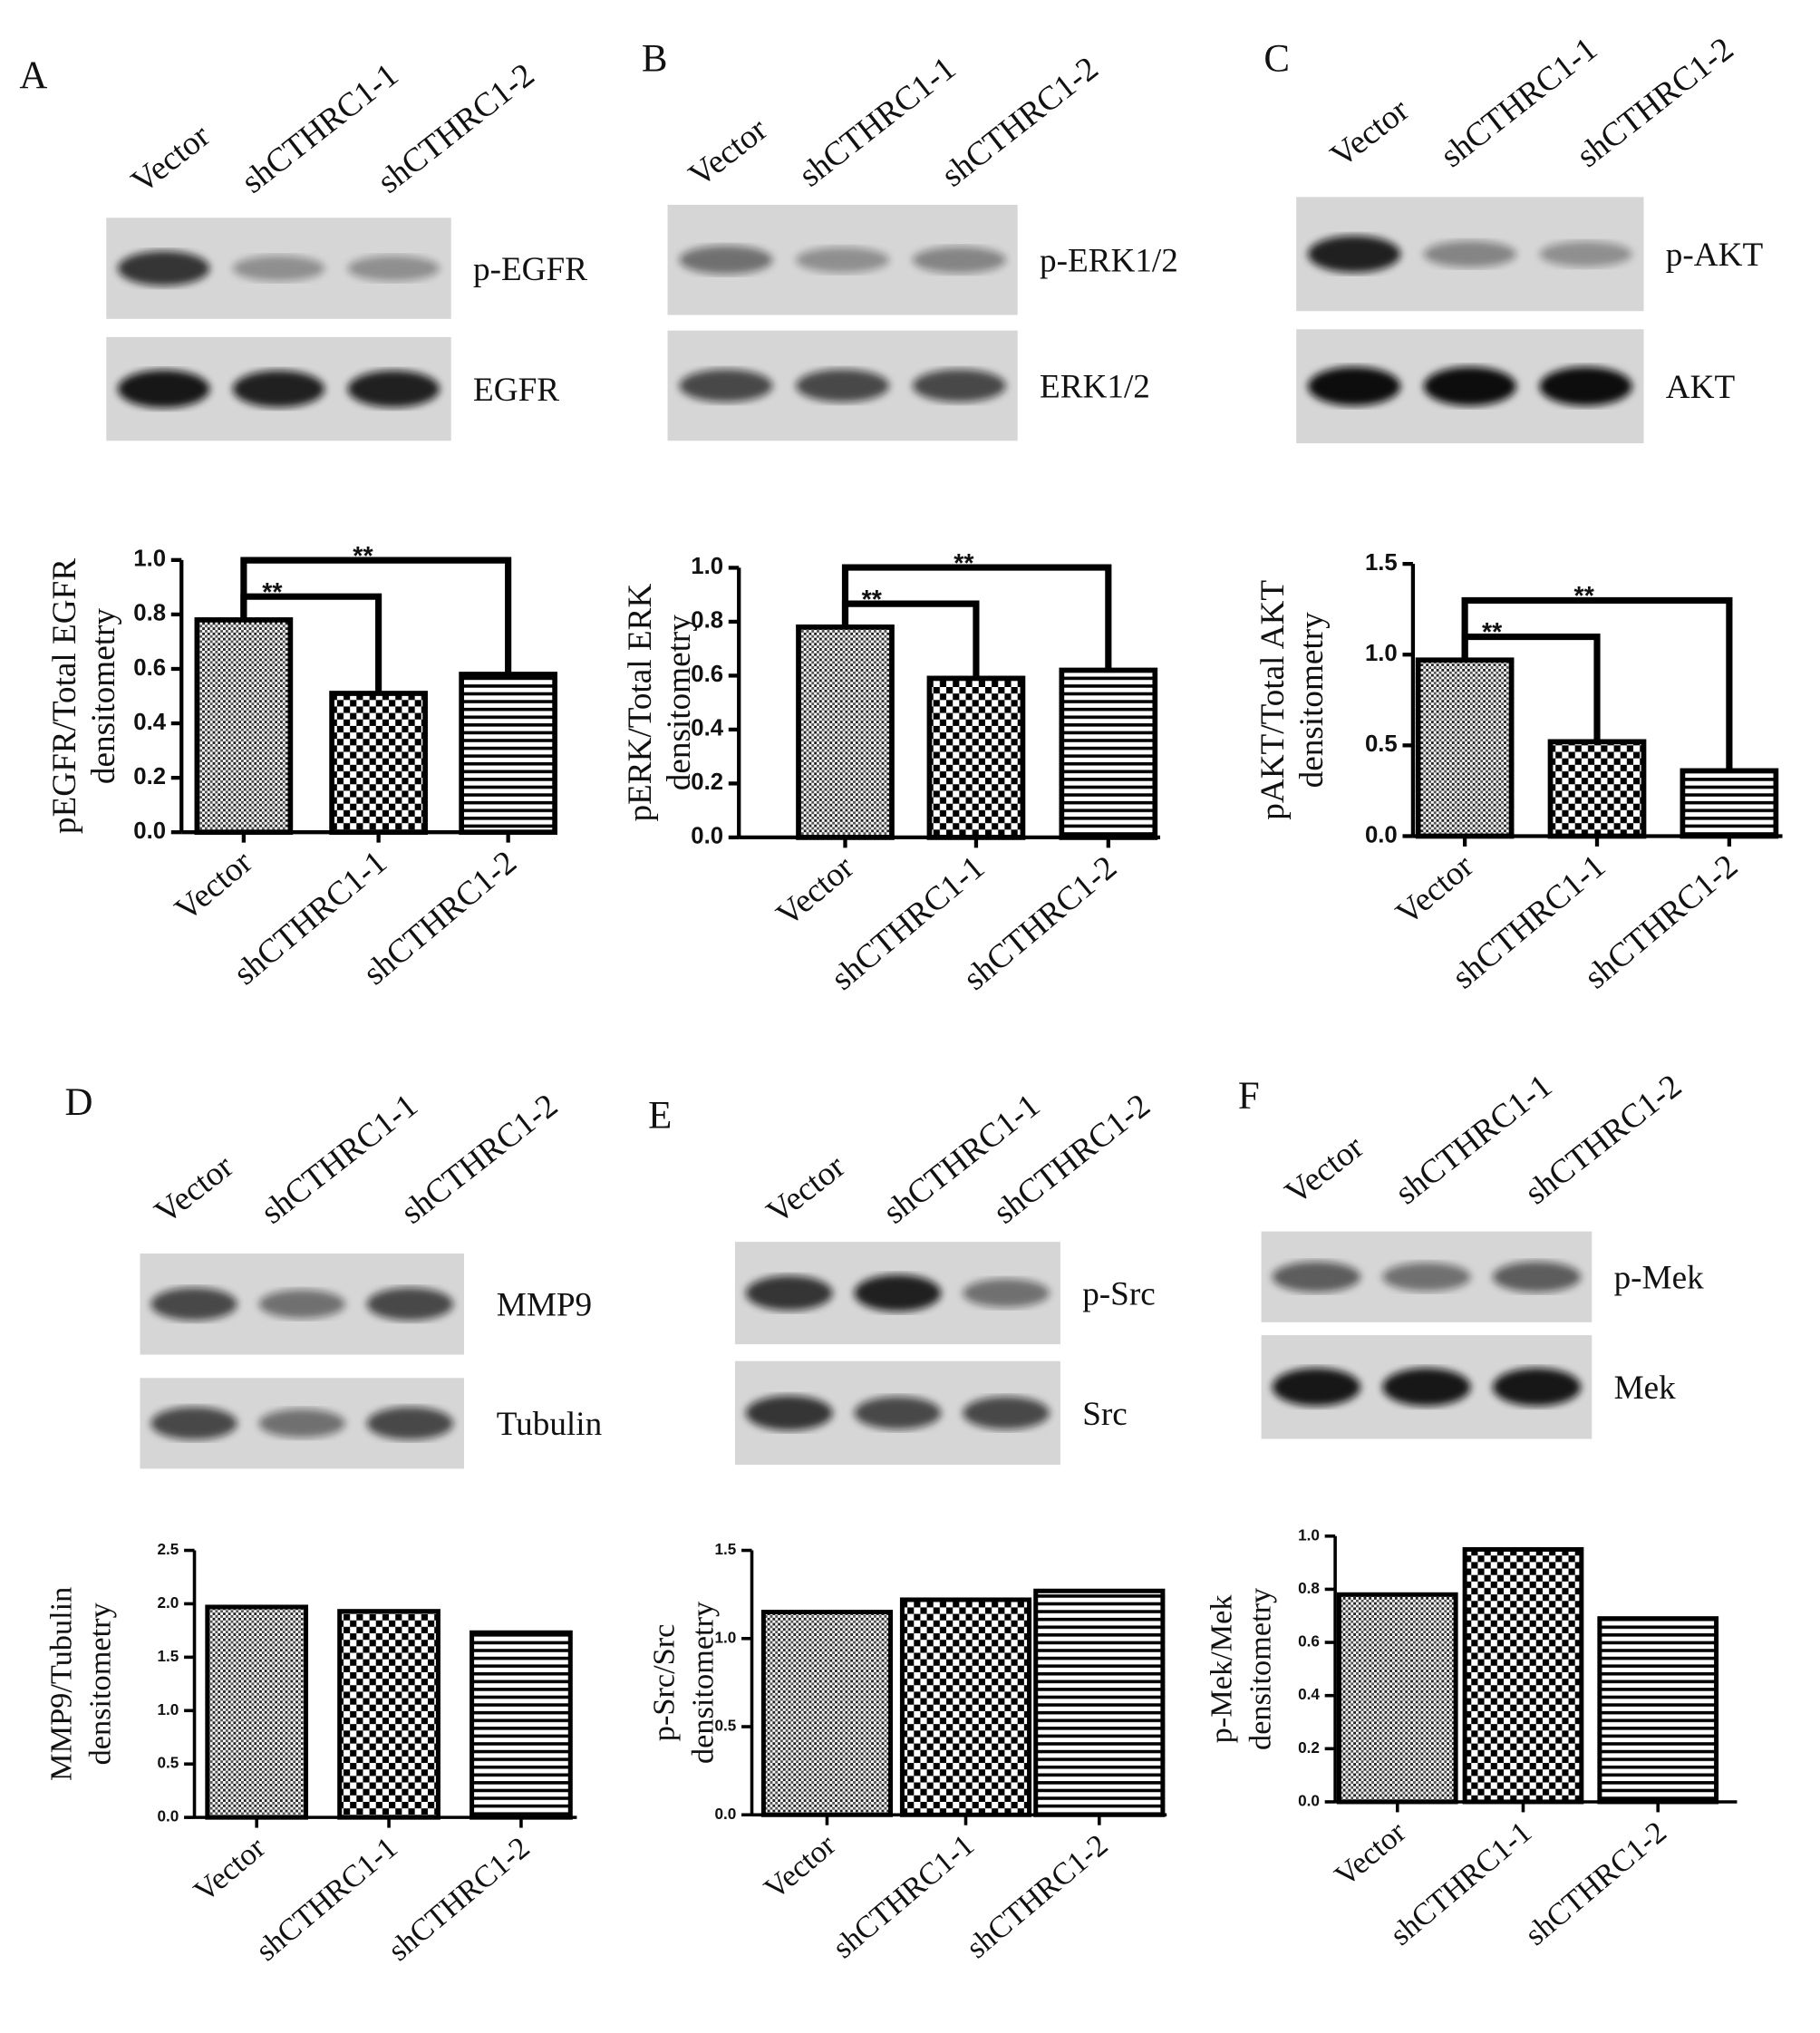 This screenshot has width=1820, height=2033. What do you see at coordinates (1095, 386) in the screenshot?
I see `blot-label: ERK1/2` at bounding box center [1095, 386].